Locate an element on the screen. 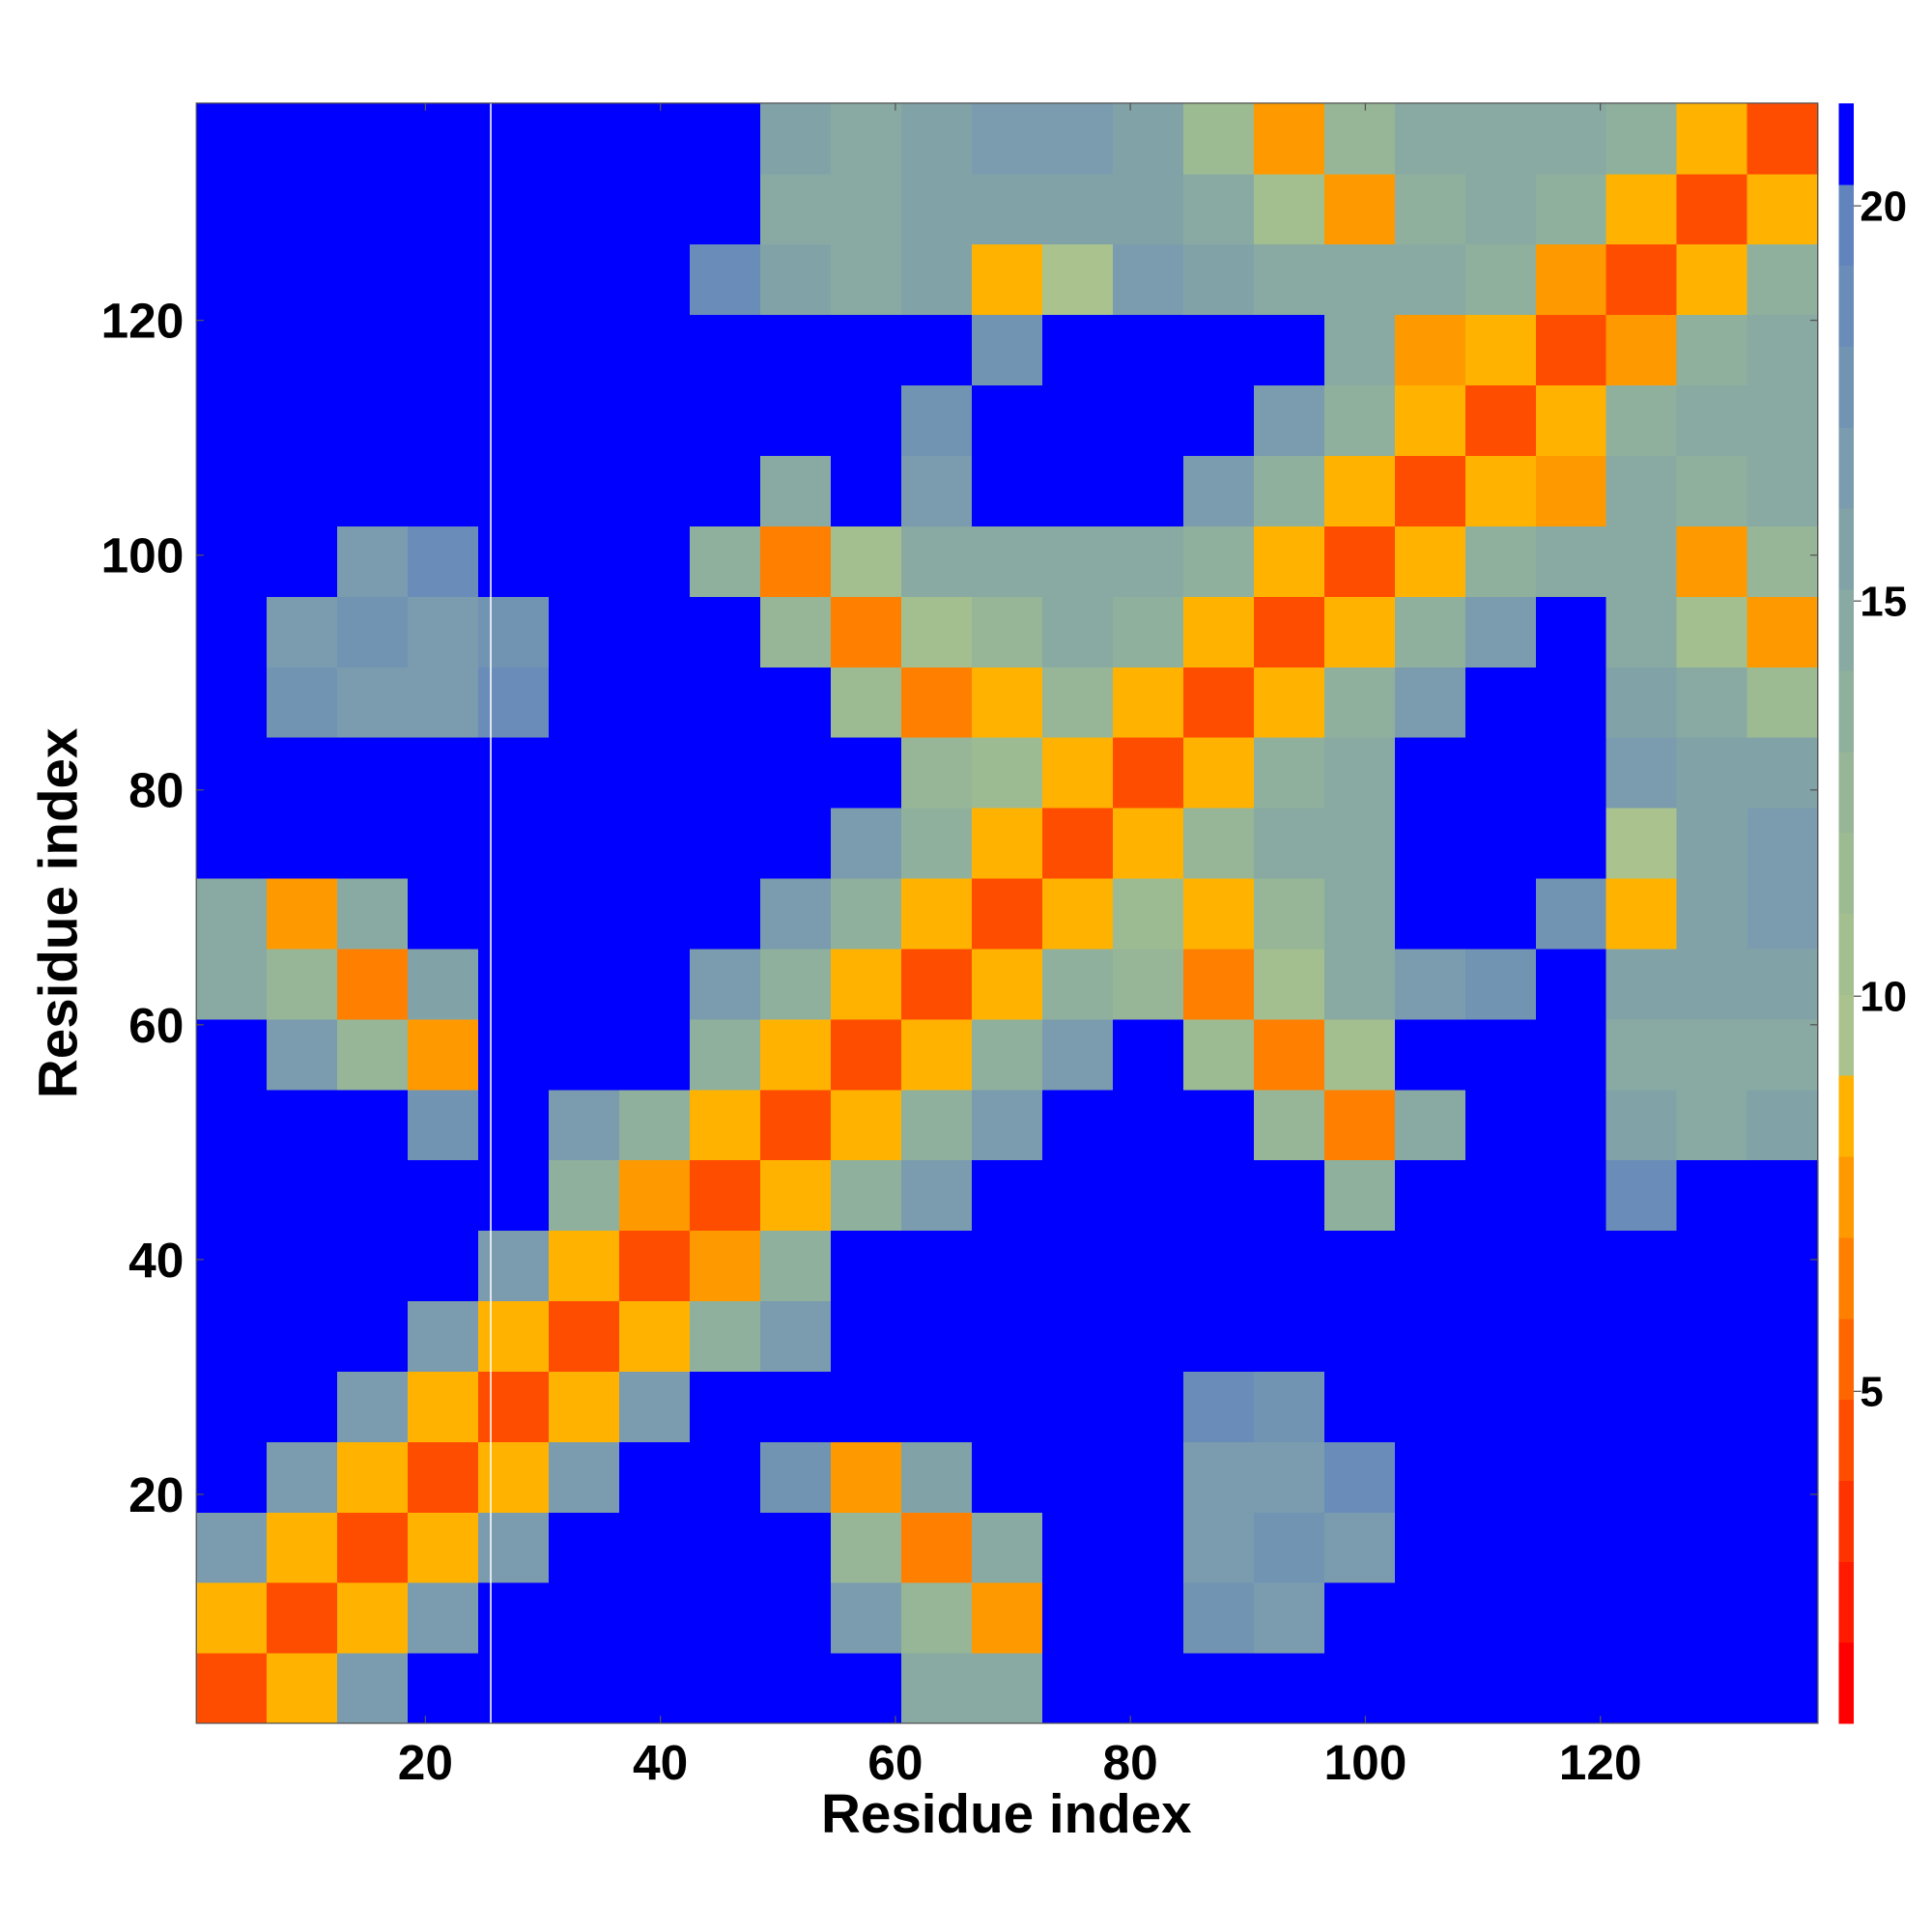 Image resolution: width=1932 pixels, height=1932 pixels. x-axis-label: Residue index is located at coordinates (1006, 1813).